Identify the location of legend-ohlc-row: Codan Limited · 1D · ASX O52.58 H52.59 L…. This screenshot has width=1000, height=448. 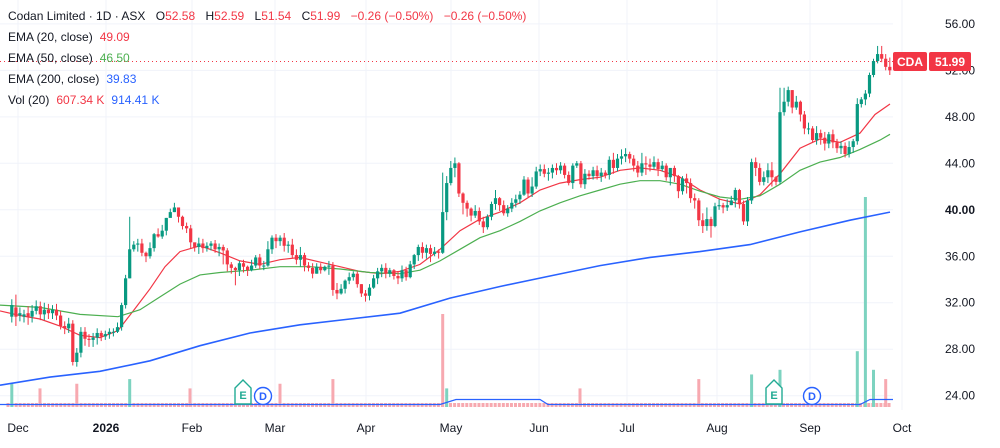
(267, 16).